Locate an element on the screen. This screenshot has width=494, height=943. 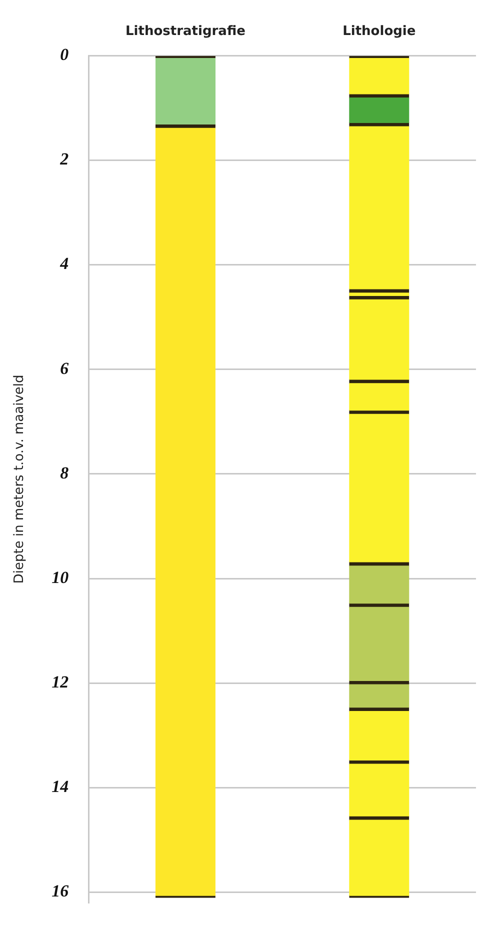
y-tick-label: 8 is located at coordinates (65, 472).